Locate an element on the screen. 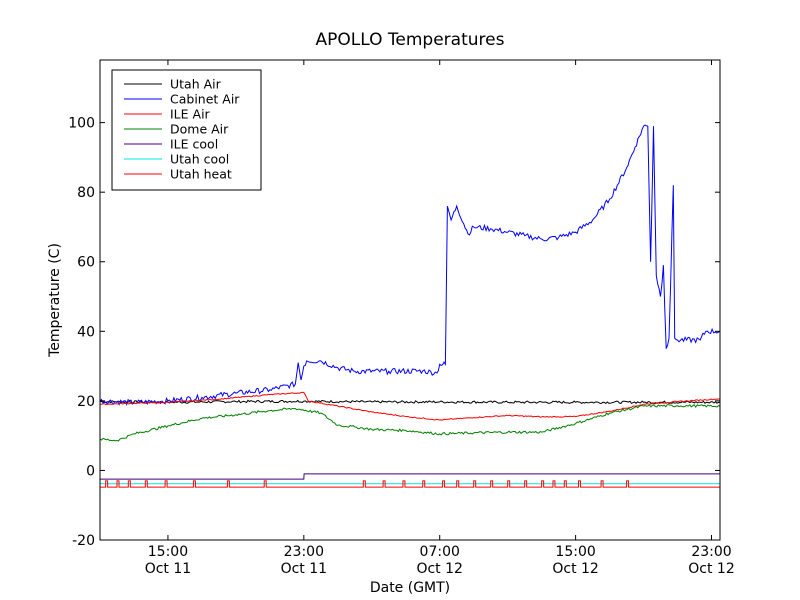 Image resolution: width=800 pixels, height=600 pixels. y-axis-label: Temperature (C) is located at coordinates (55, 300).